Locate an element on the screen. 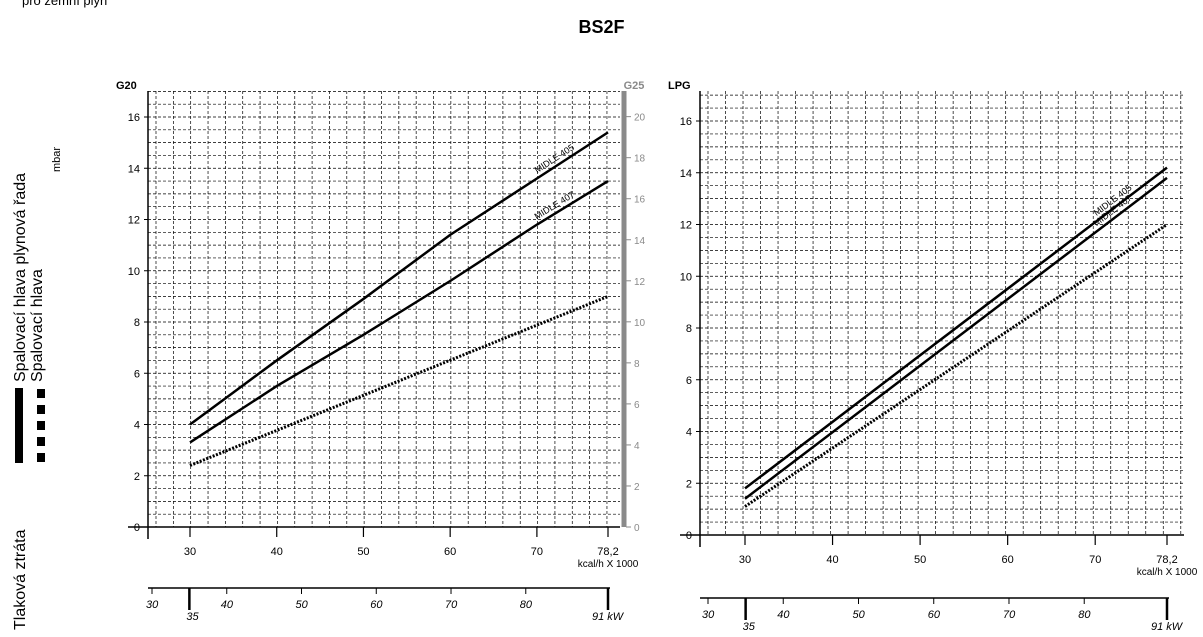 This screenshot has height=637, width=1203. y2-tick-label: 2 is located at coordinates (637, 487).